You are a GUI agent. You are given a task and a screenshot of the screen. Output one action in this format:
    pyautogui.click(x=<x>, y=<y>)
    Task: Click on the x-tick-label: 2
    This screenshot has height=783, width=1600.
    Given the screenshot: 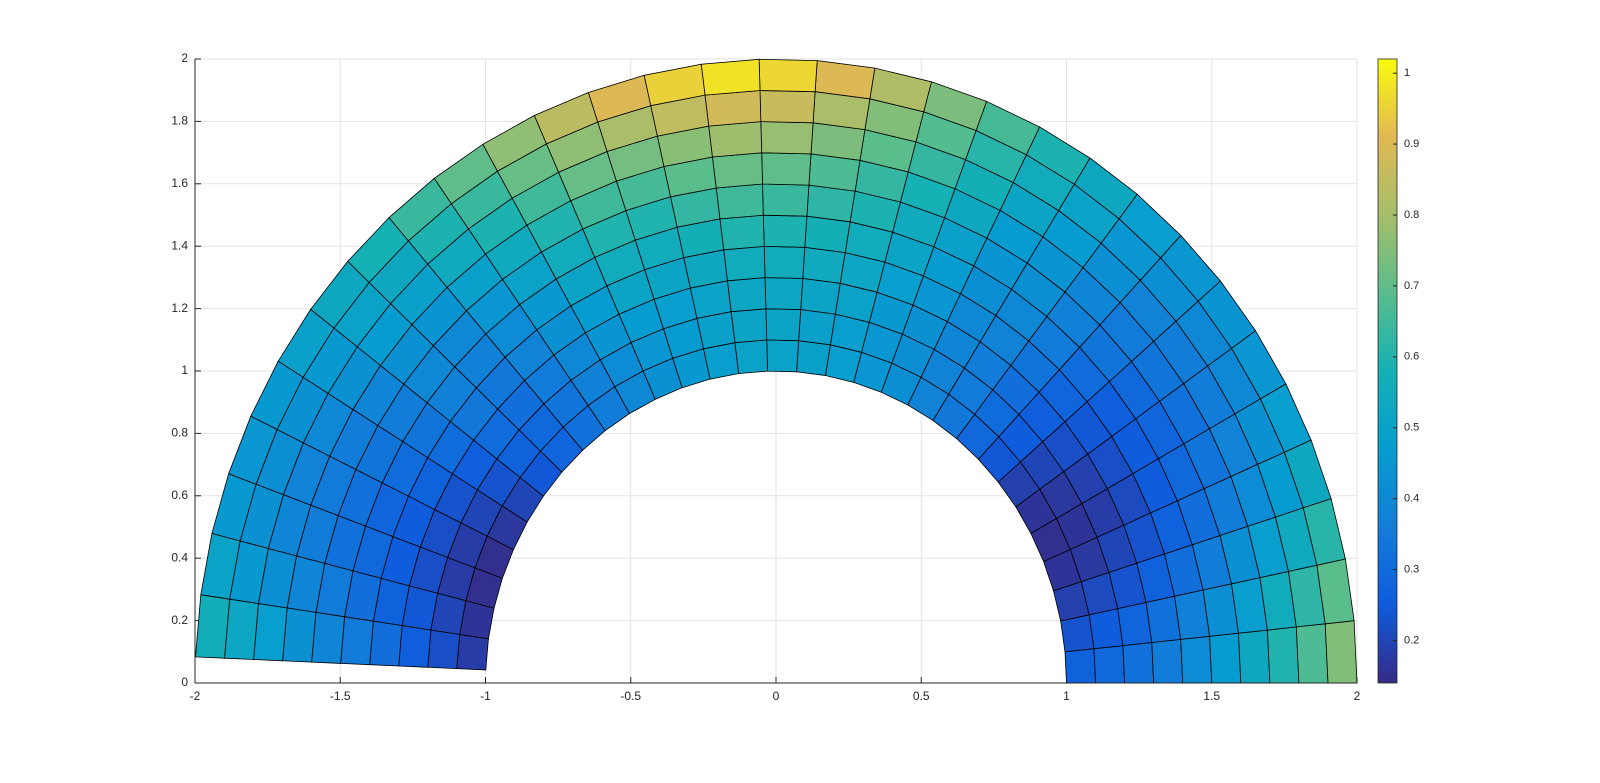 What is the action you would take?
    pyautogui.click(x=1357, y=696)
    